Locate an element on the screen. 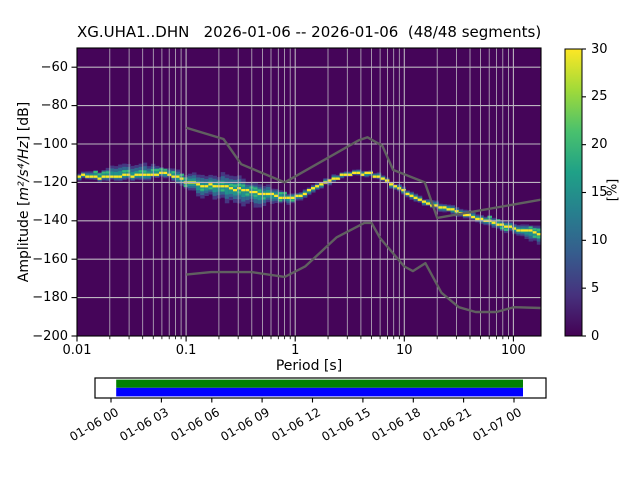 The height and width of the screenshot is (480, 640). colorbar-tick-label: 30 is located at coordinates (599, 49).